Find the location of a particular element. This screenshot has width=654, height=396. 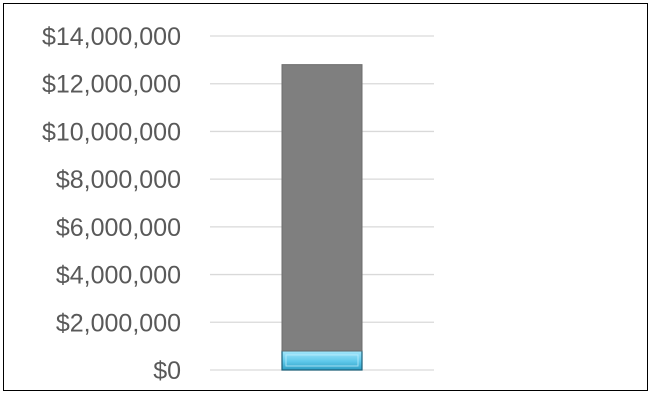

bars is located at coordinates (322, 217).